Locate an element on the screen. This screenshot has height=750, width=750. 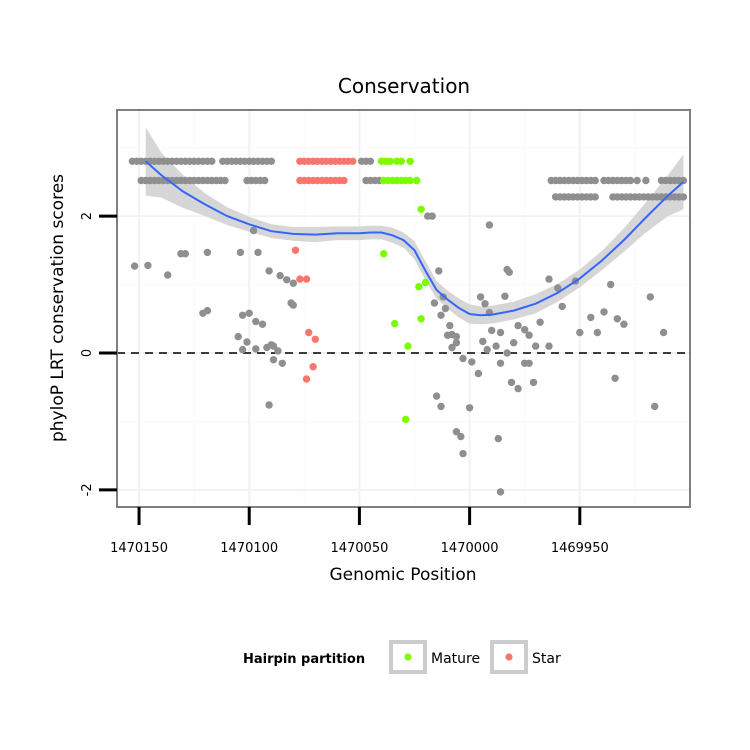
legend-dot-star is located at coordinates (509, 657).